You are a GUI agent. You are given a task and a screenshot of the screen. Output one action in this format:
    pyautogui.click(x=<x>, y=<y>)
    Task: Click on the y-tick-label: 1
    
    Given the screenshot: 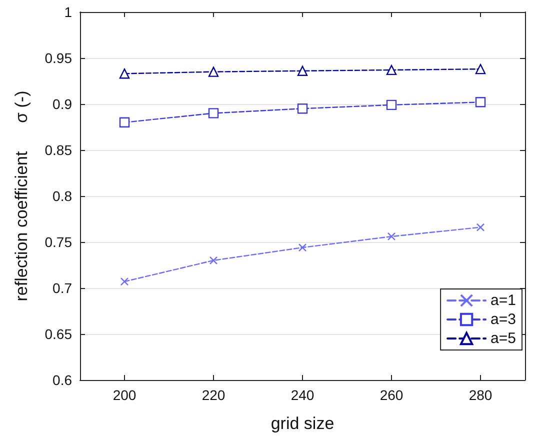 What is the action you would take?
    pyautogui.click(x=68, y=12)
    